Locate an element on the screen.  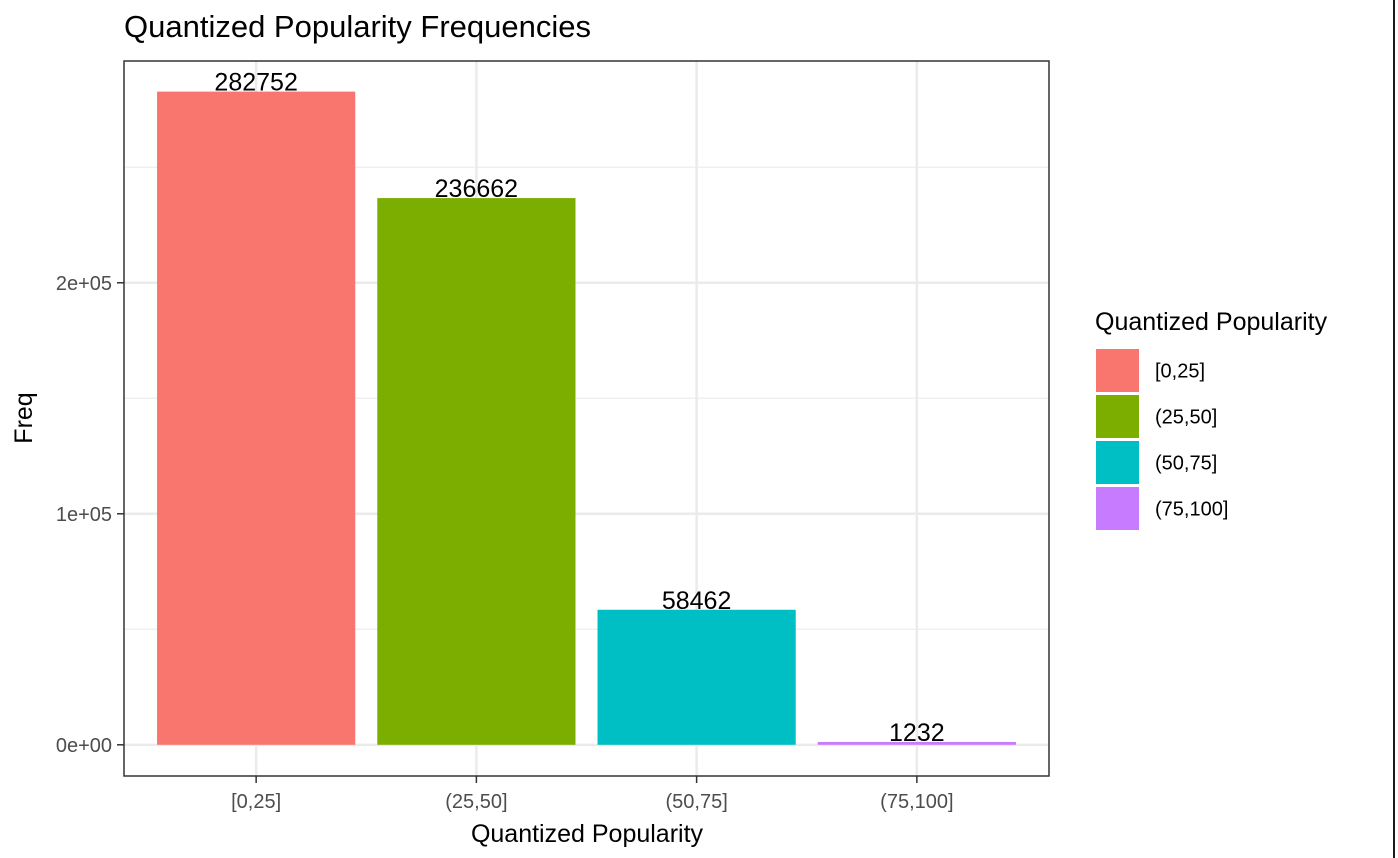
chart-title: Quantized Popularity Frequencies is located at coordinates (357, 26).